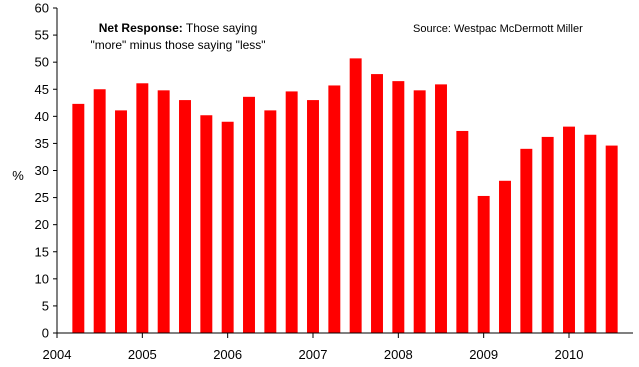 Image resolution: width=639 pixels, height=367 pixels. I want to click on y-tick-label: 0, so click(45, 333).